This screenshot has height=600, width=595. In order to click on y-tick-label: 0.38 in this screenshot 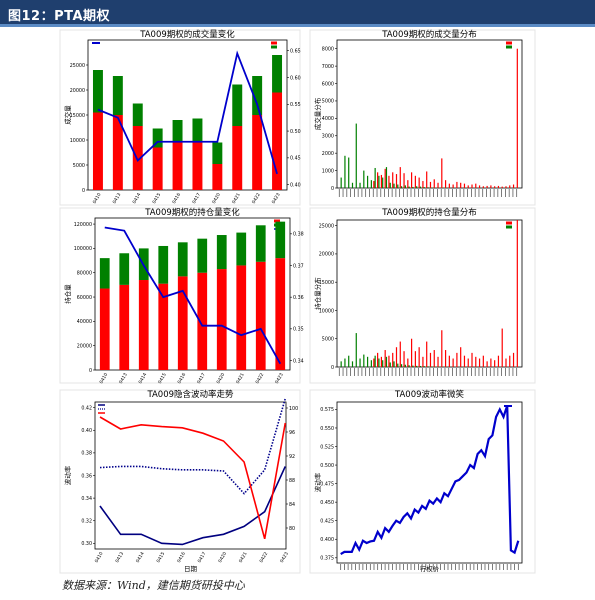, I will do `click(86, 454)`.